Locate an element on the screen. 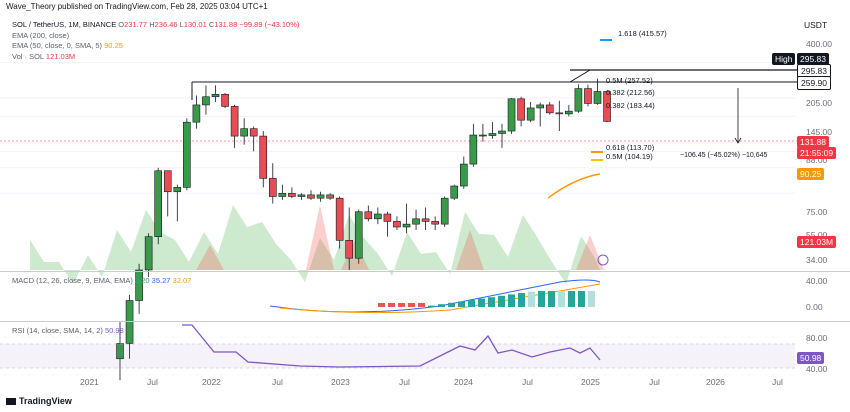 The height and width of the screenshot is (412, 850). close-label: C is located at coordinates (211, 24).